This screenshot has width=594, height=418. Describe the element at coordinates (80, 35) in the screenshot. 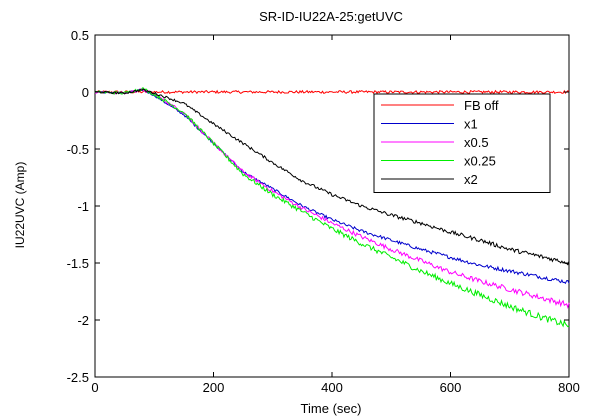

I see `y-tick-label: 0.5` at that location.